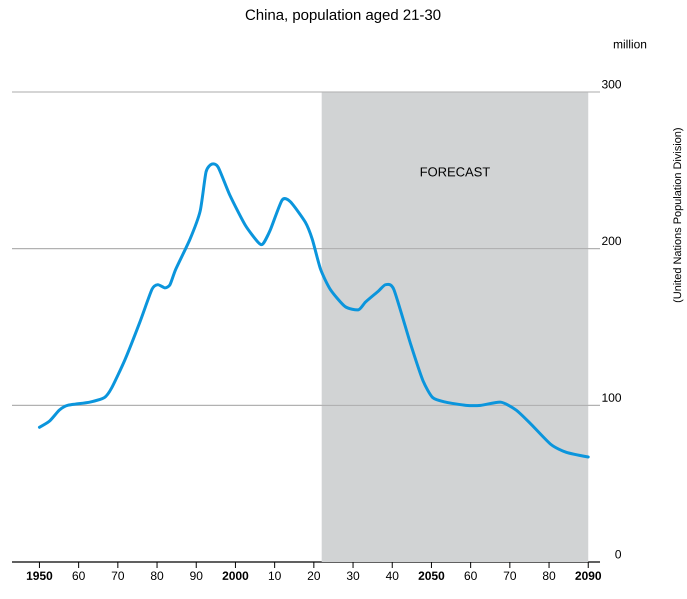 The height and width of the screenshot is (599, 687). What do you see at coordinates (343, 16) in the screenshot?
I see `chart-title: China, population aged 21-30` at bounding box center [343, 16].